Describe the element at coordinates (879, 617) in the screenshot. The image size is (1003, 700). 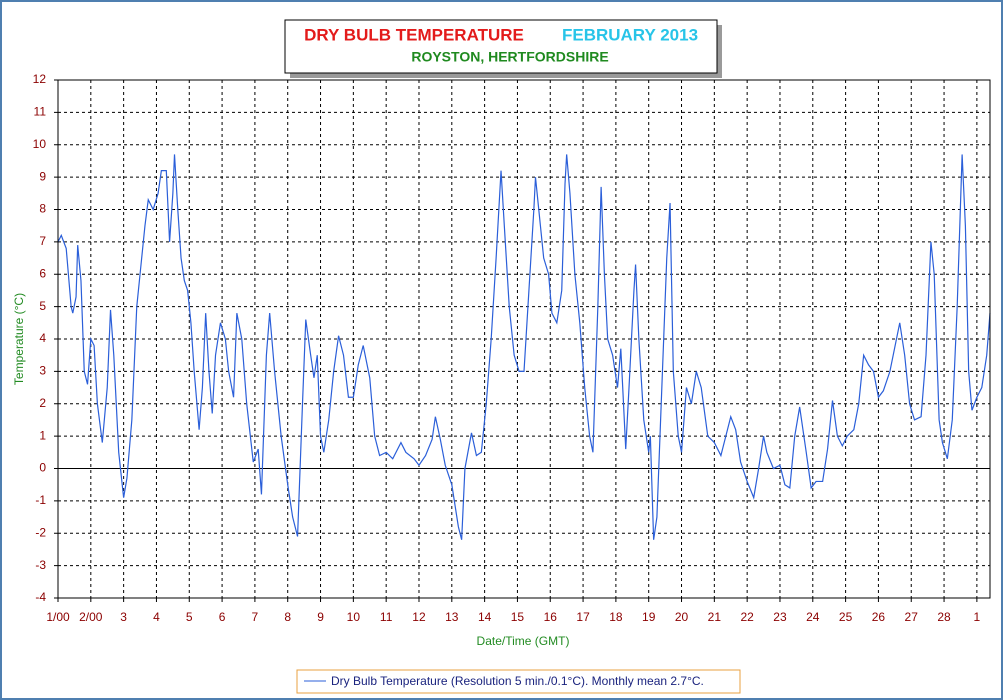
I see `x-tick-label: 26` at that location.